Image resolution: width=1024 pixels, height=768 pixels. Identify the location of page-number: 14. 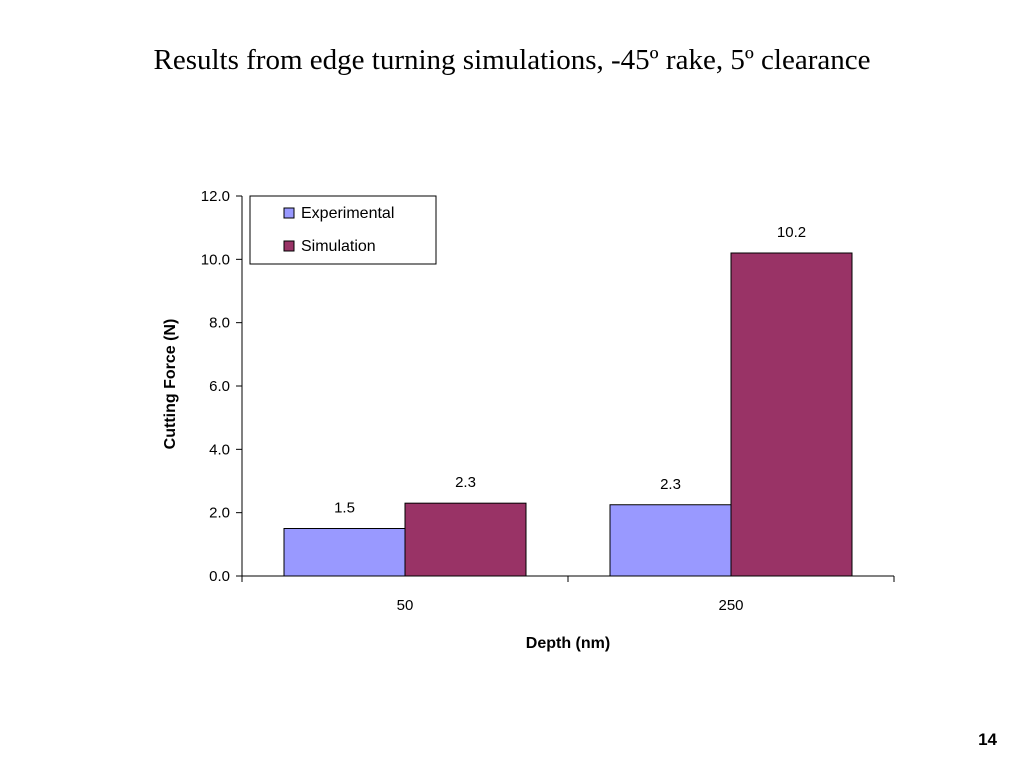
(987, 739).